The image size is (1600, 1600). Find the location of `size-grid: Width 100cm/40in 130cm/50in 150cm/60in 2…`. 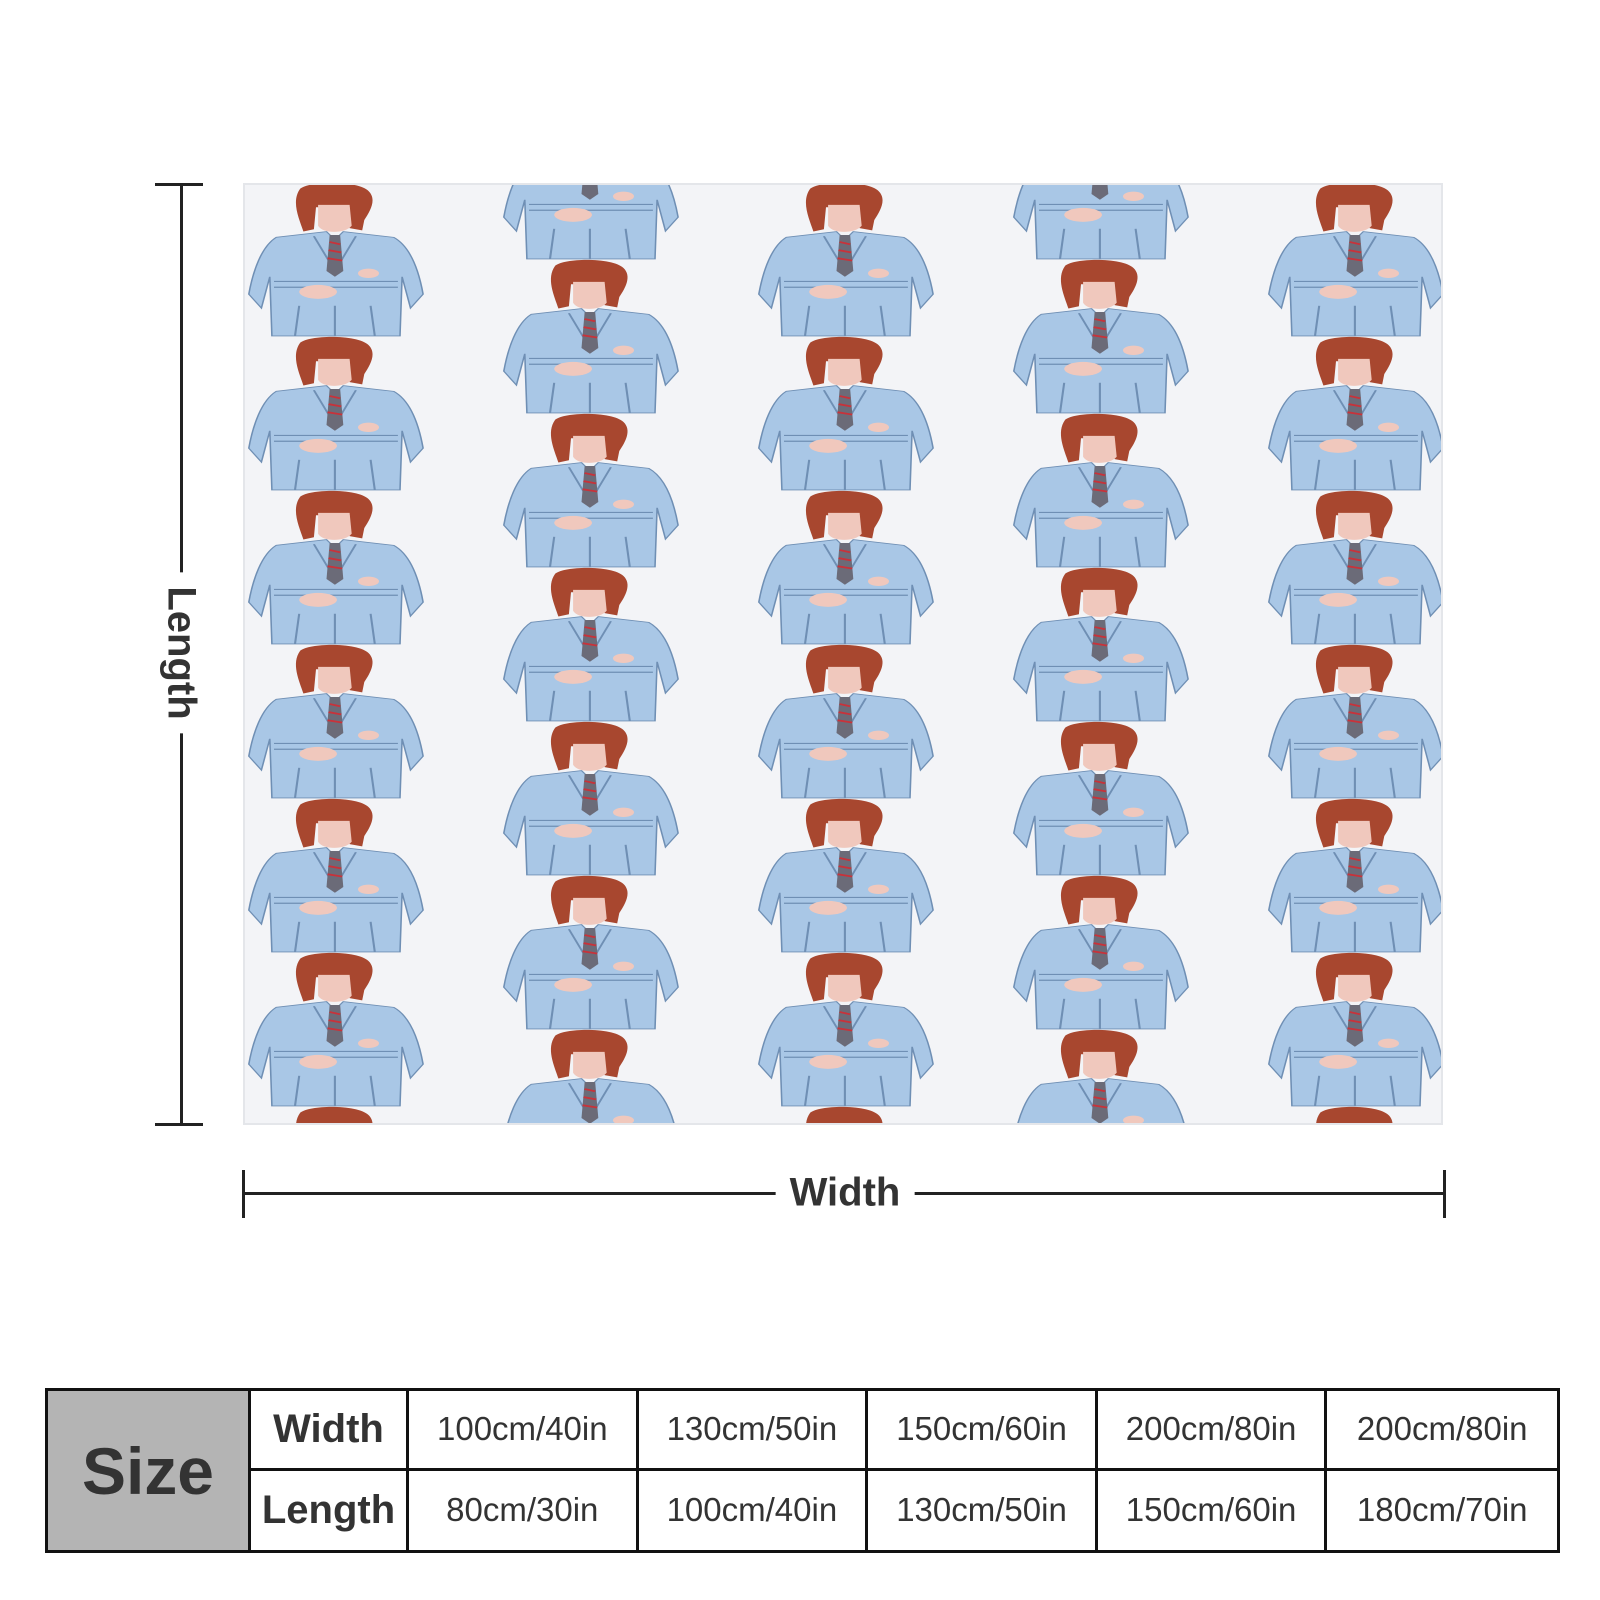

size-grid: Width 100cm/40in 130cm/50in 150cm/60in 2… is located at coordinates (904, 1470).